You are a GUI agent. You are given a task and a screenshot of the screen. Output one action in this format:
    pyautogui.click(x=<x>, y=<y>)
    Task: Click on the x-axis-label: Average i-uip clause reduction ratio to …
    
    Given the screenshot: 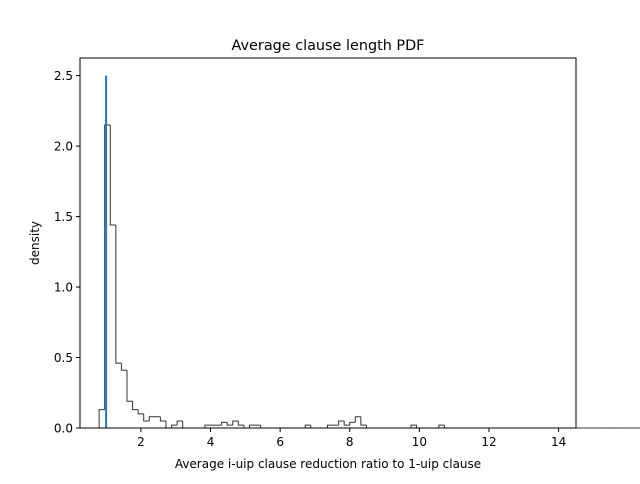 What is the action you would take?
    pyautogui.click(x=328, y=464)
    